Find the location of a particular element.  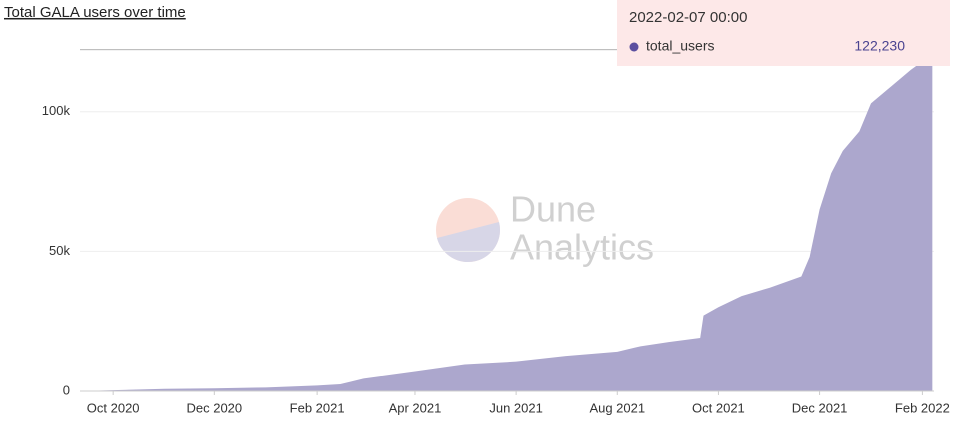

tooltip: 2022-02-07 00:00 total_users 122,230 is located at coordinates (783, 33).